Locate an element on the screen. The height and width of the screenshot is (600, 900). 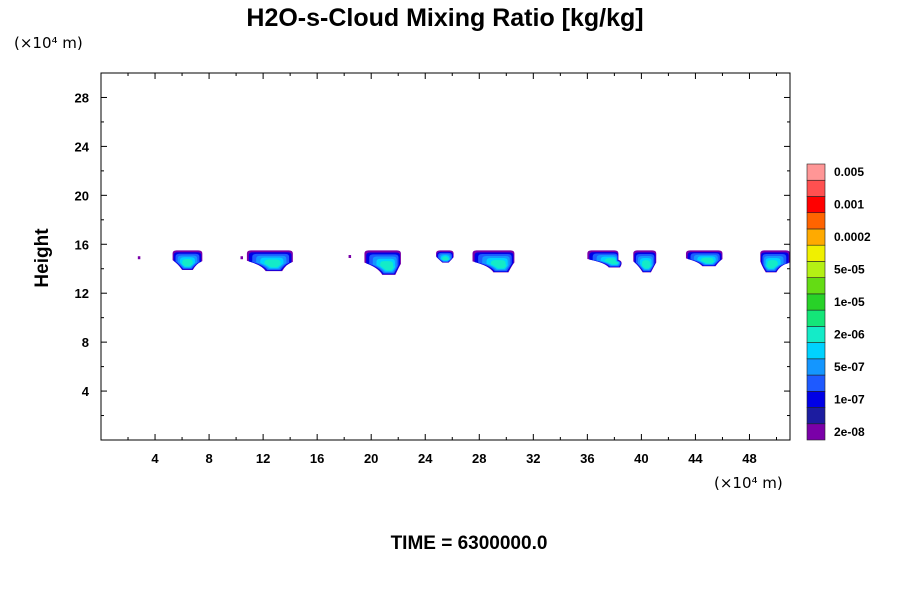
x-tick-label: 48 is located at coordinates (749, 458).